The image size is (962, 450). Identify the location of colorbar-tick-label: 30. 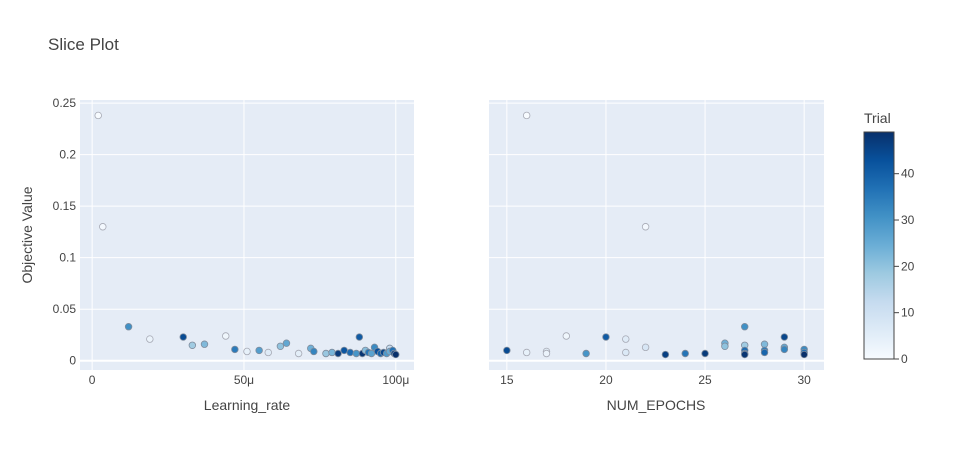
(908, 220).